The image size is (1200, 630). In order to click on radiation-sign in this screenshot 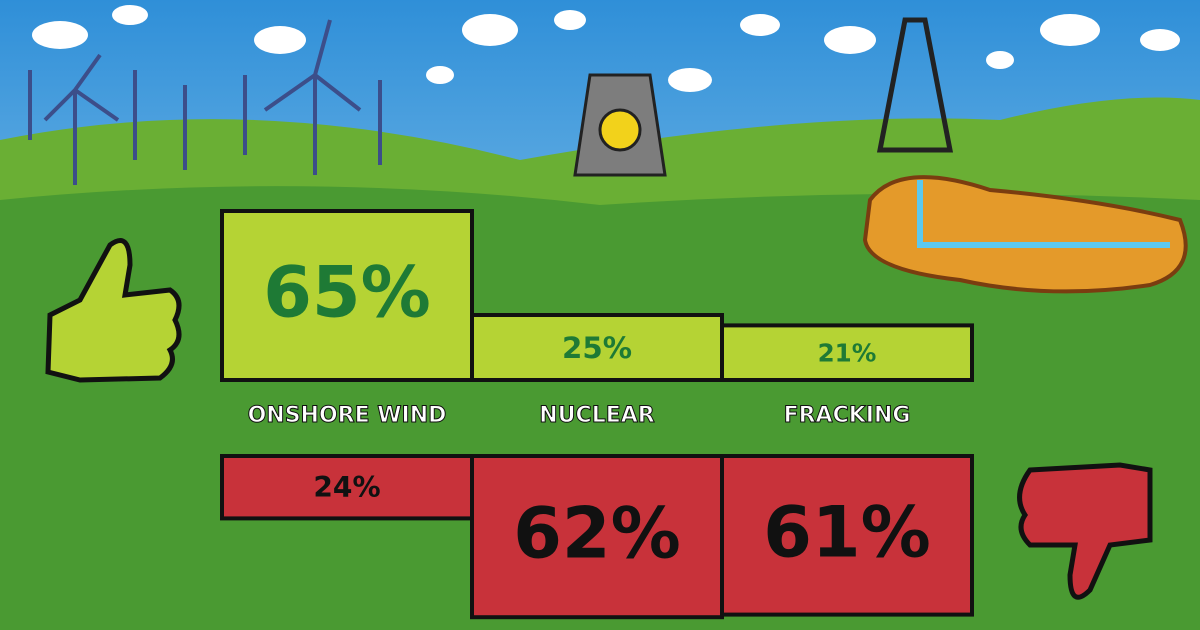, I will do `click(620, 130)`.